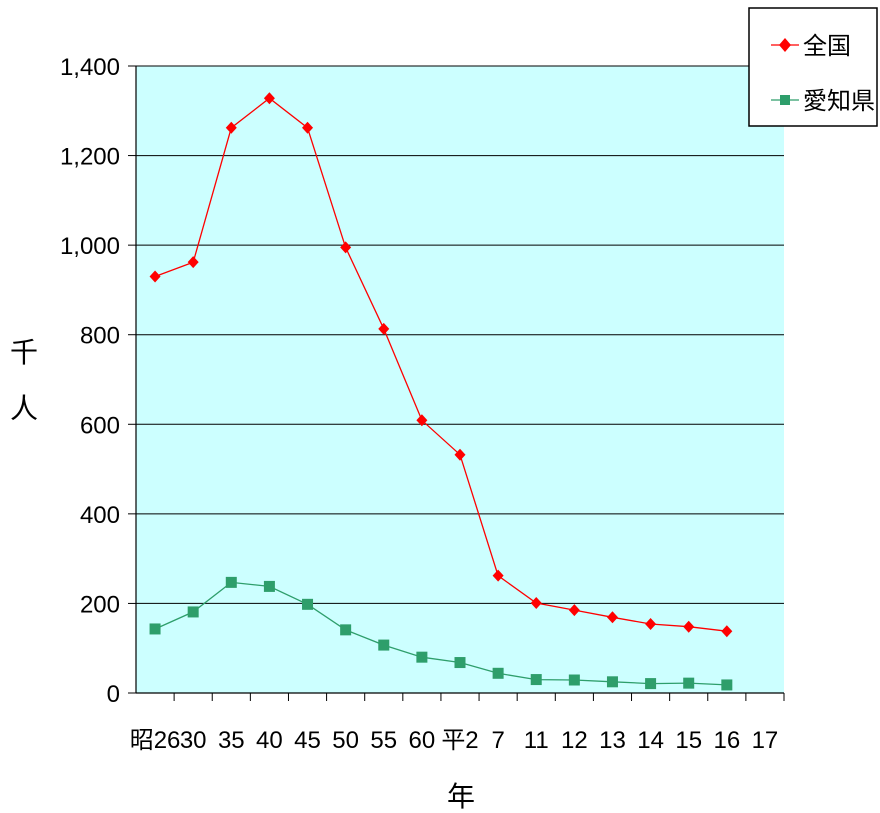 The height and width of the screenshot is (813, 880). Describe the element at coordinates (113, 694) in the screenshot. I see `y-tick-label-0: 0` at that location.